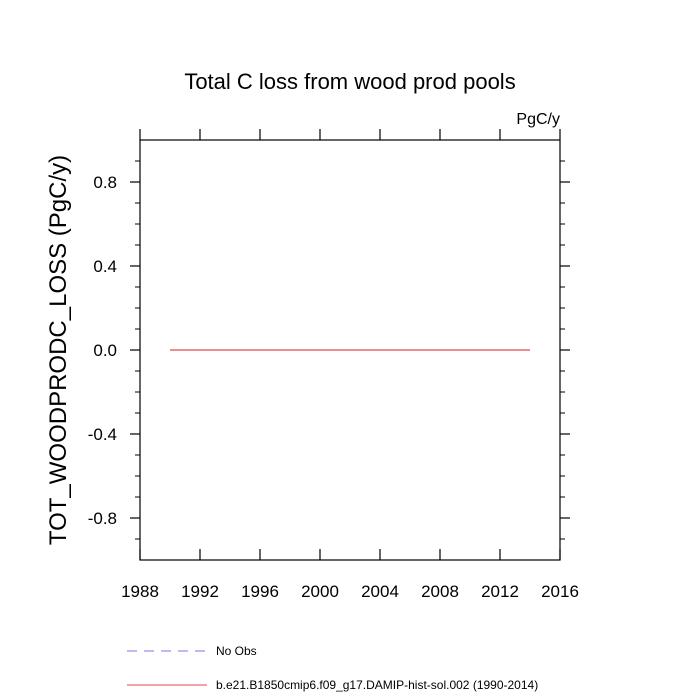 This screenshot has width=700, height=700. I want to click on chart-title: Total C loss from wood prod pools, so click(349, 81).